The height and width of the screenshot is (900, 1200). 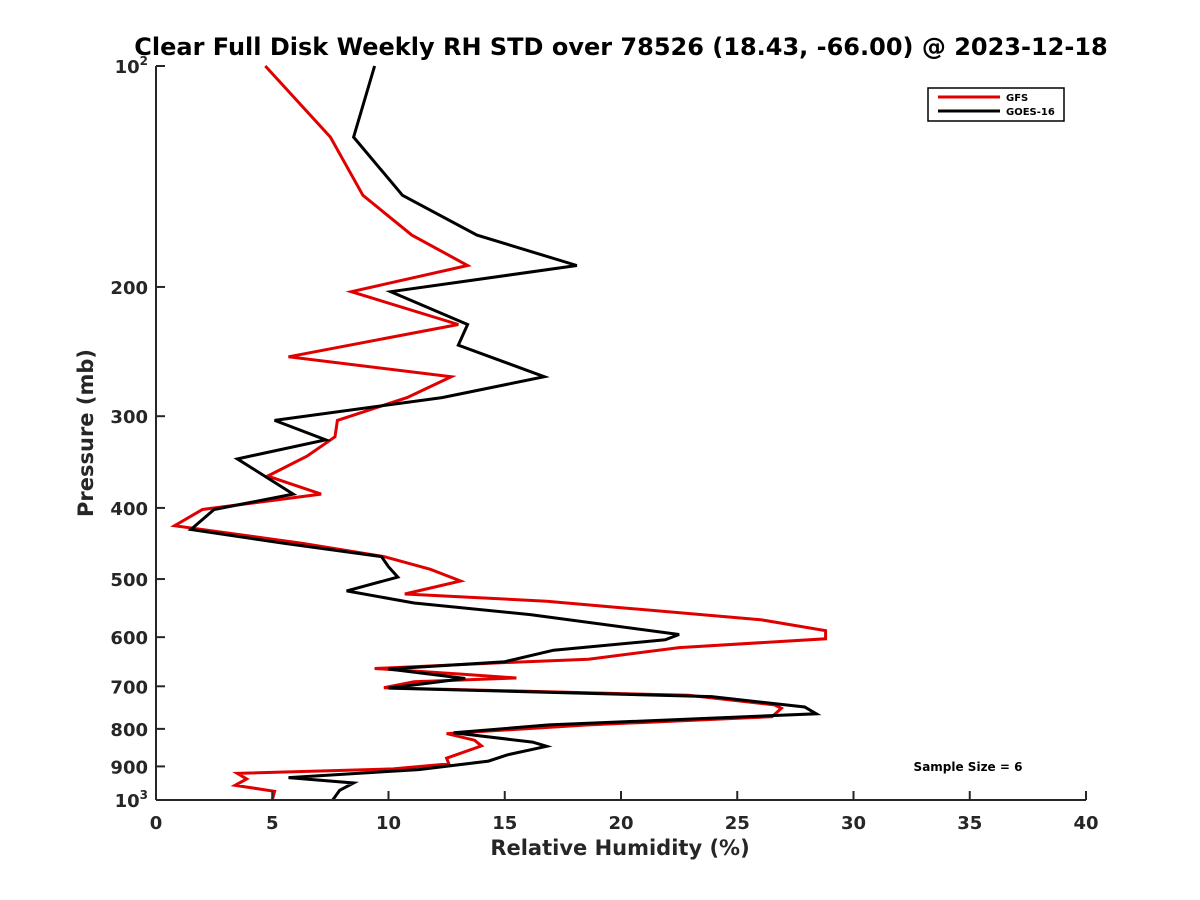 I want to click on y-tick-label: 300, so click(x=129, y=417).